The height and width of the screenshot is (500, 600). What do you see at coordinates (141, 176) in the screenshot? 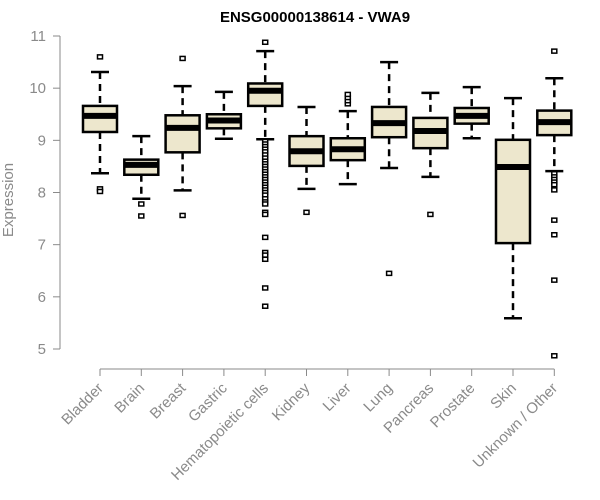
I see `box-brain` at bounding box center [141, 176].